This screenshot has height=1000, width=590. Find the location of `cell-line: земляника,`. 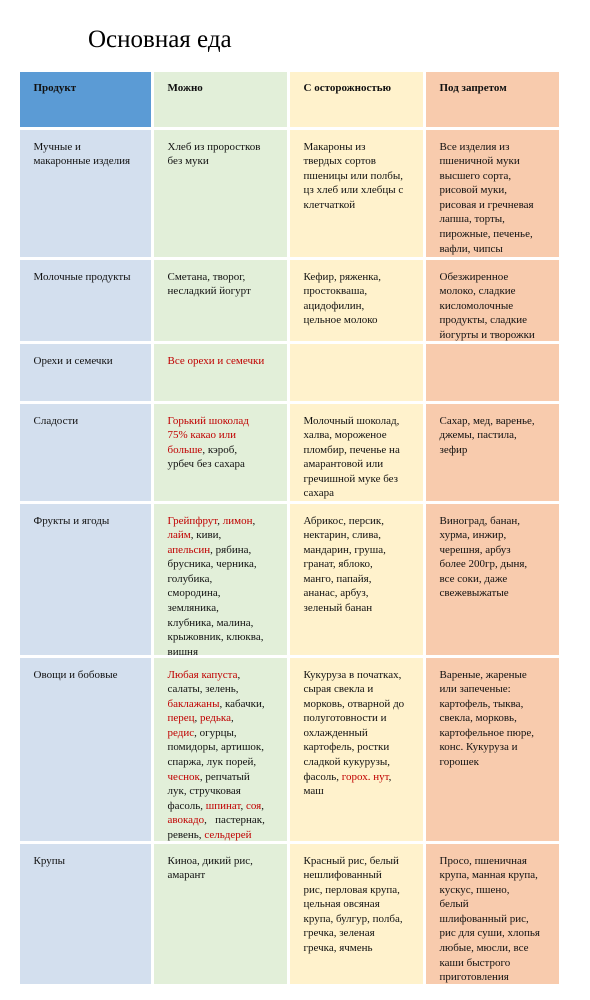

cell-line: земляника, is located at coordinates (193, 608).